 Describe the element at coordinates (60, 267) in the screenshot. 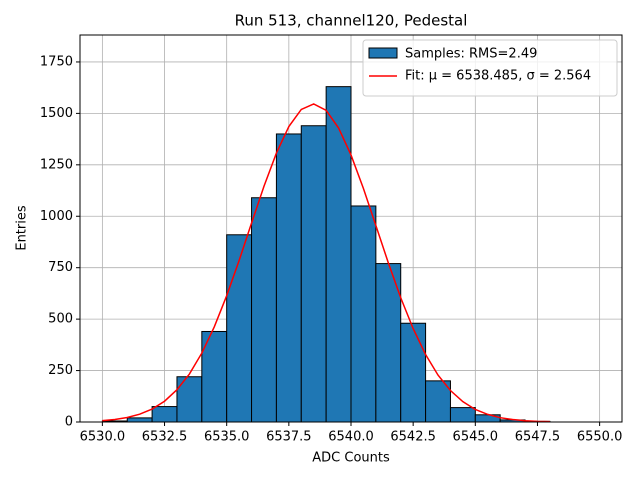

I see `y-tick-label: 750` at that location.